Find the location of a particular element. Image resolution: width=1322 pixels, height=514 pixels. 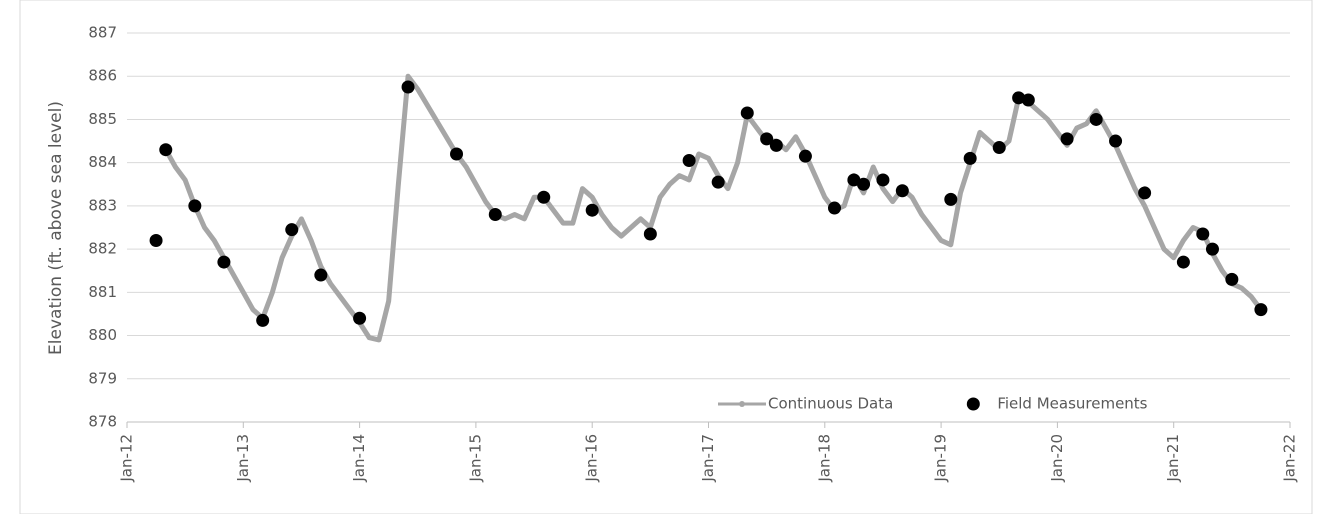

y-tick-label: 886 is located at coordinates (102, 76).